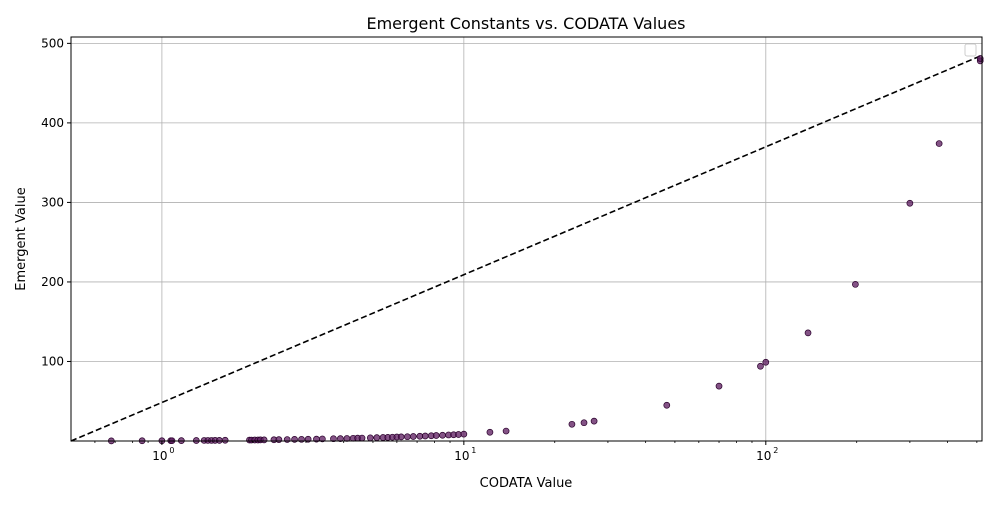 The image size is (1000, 505). What do you see at coordinates (525, 23) in the screenshot?
I see `chart-title: Emergent Constants vs. CODATA Values` at bounding box center [525, 23].